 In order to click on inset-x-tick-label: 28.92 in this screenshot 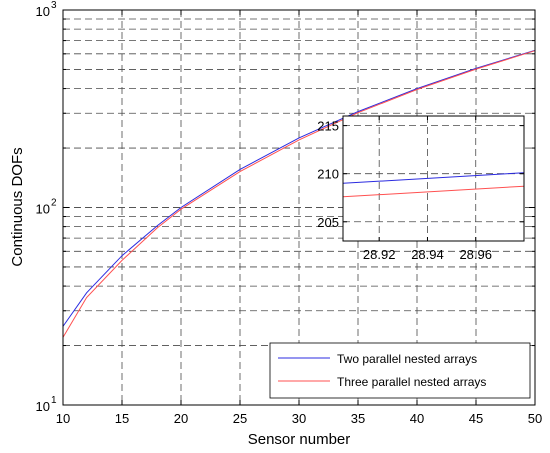, I will do `click(379, 254)`.